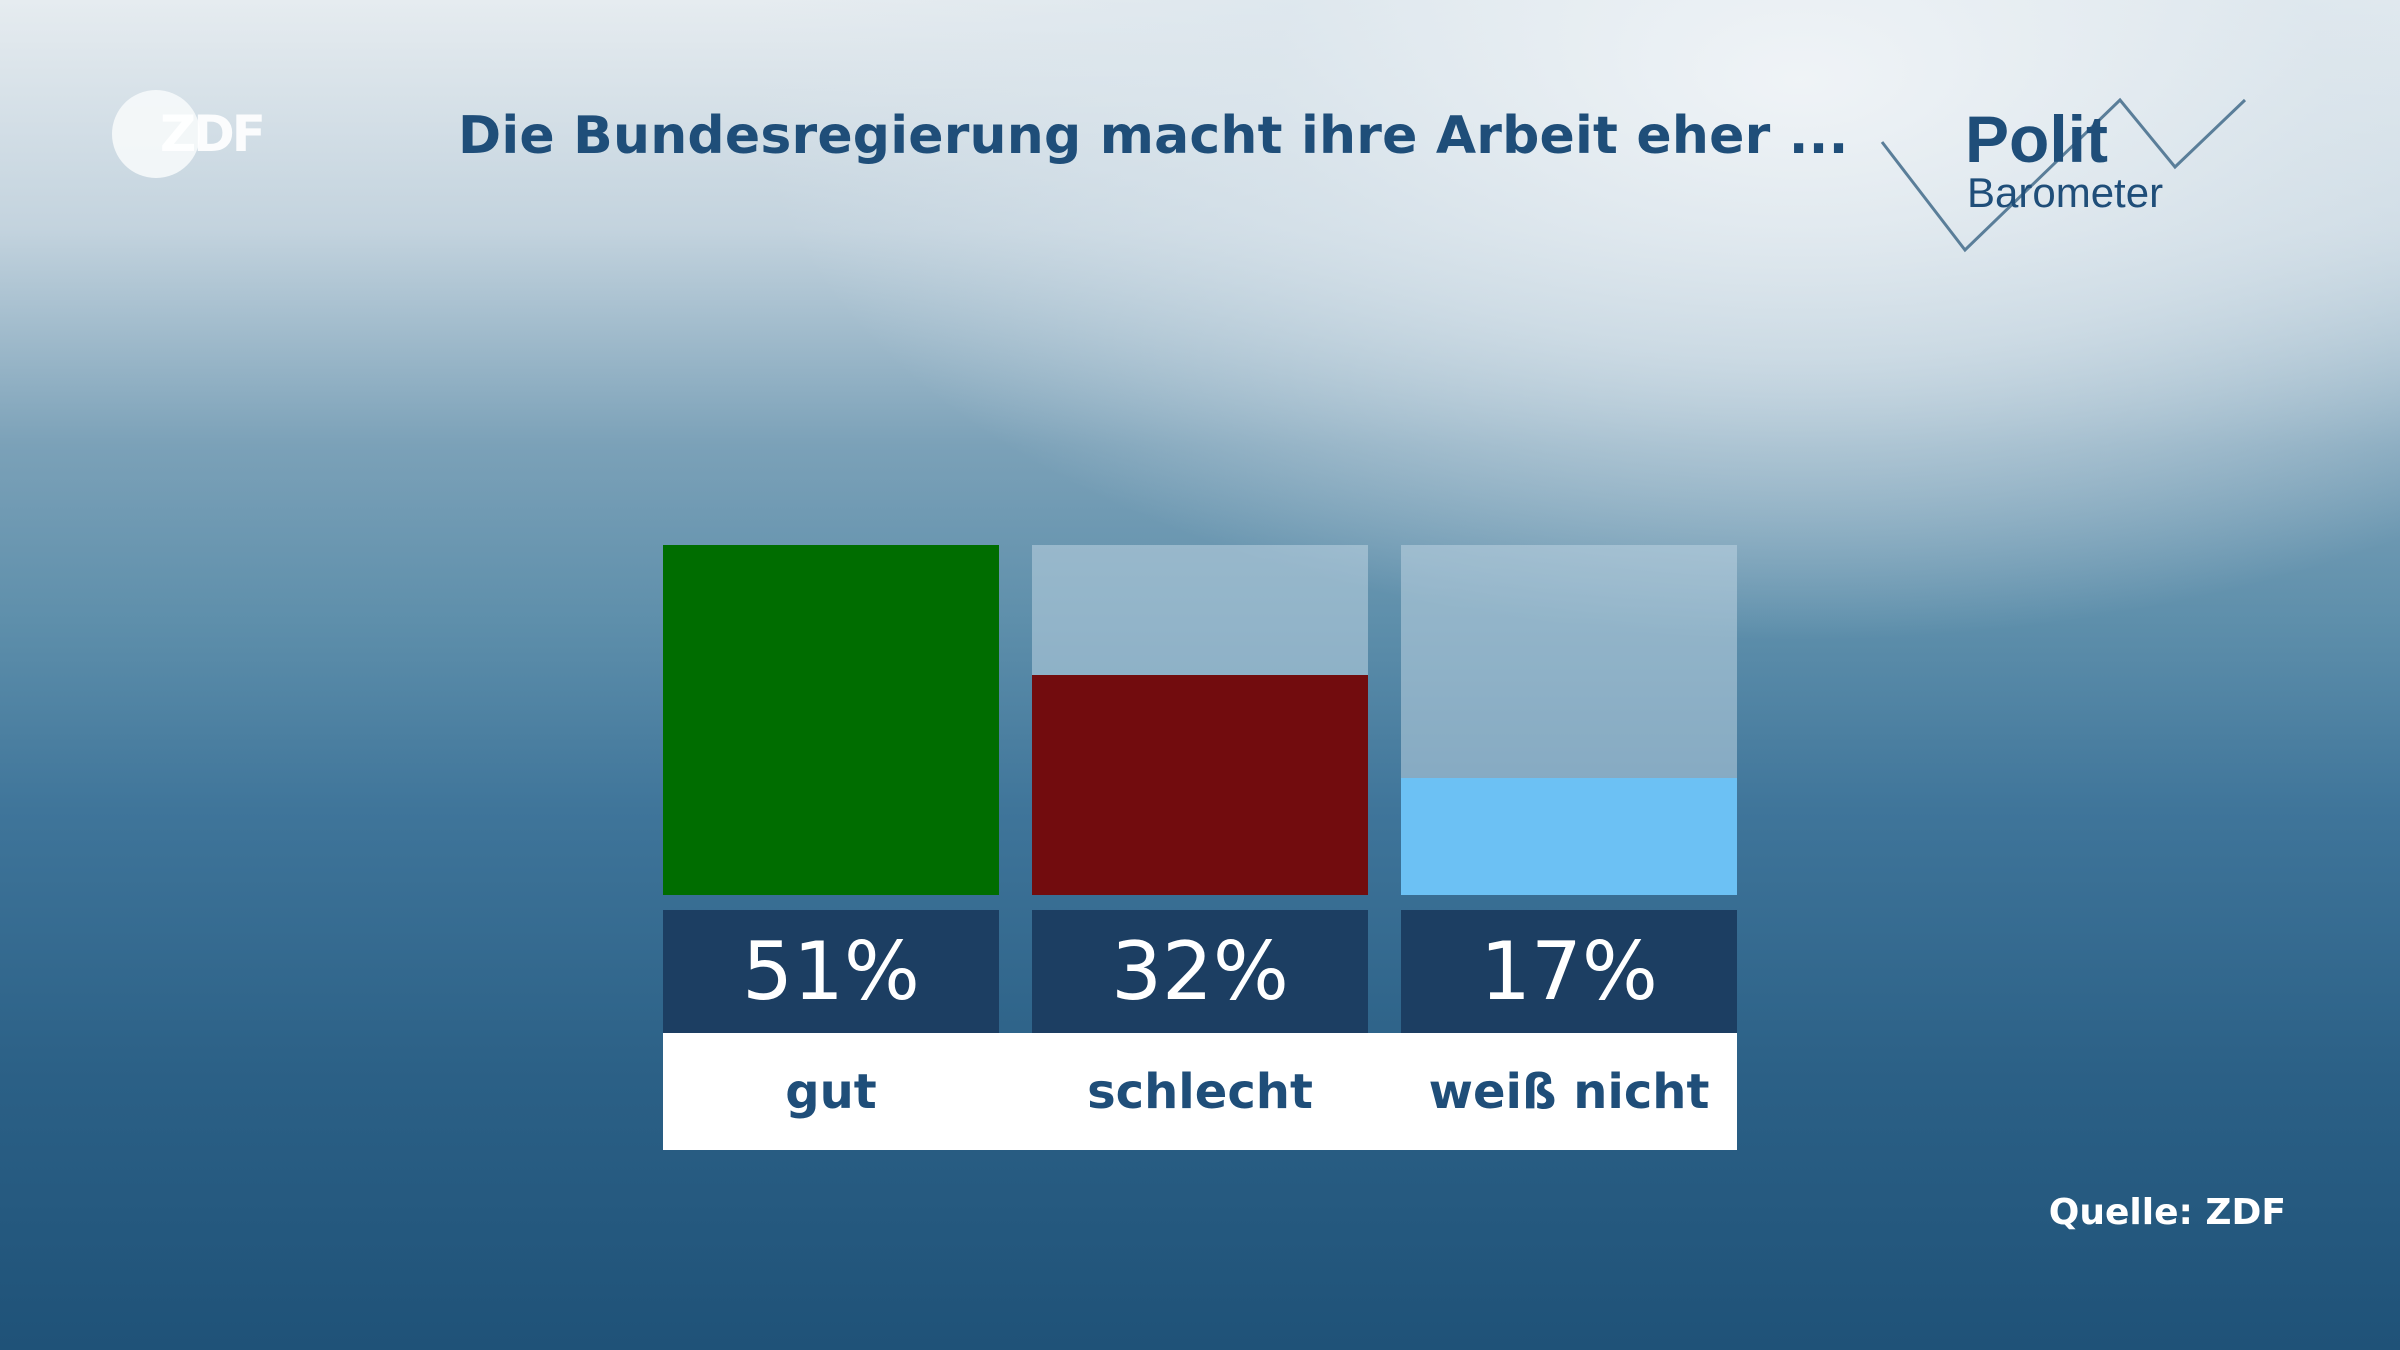 Image resolution: width=2400 pixels, height=1350 pixels. Describe the element at coordinates (2167, 1212) in the screenshot. I see `source-note: Quelle: ZDF` at that location.